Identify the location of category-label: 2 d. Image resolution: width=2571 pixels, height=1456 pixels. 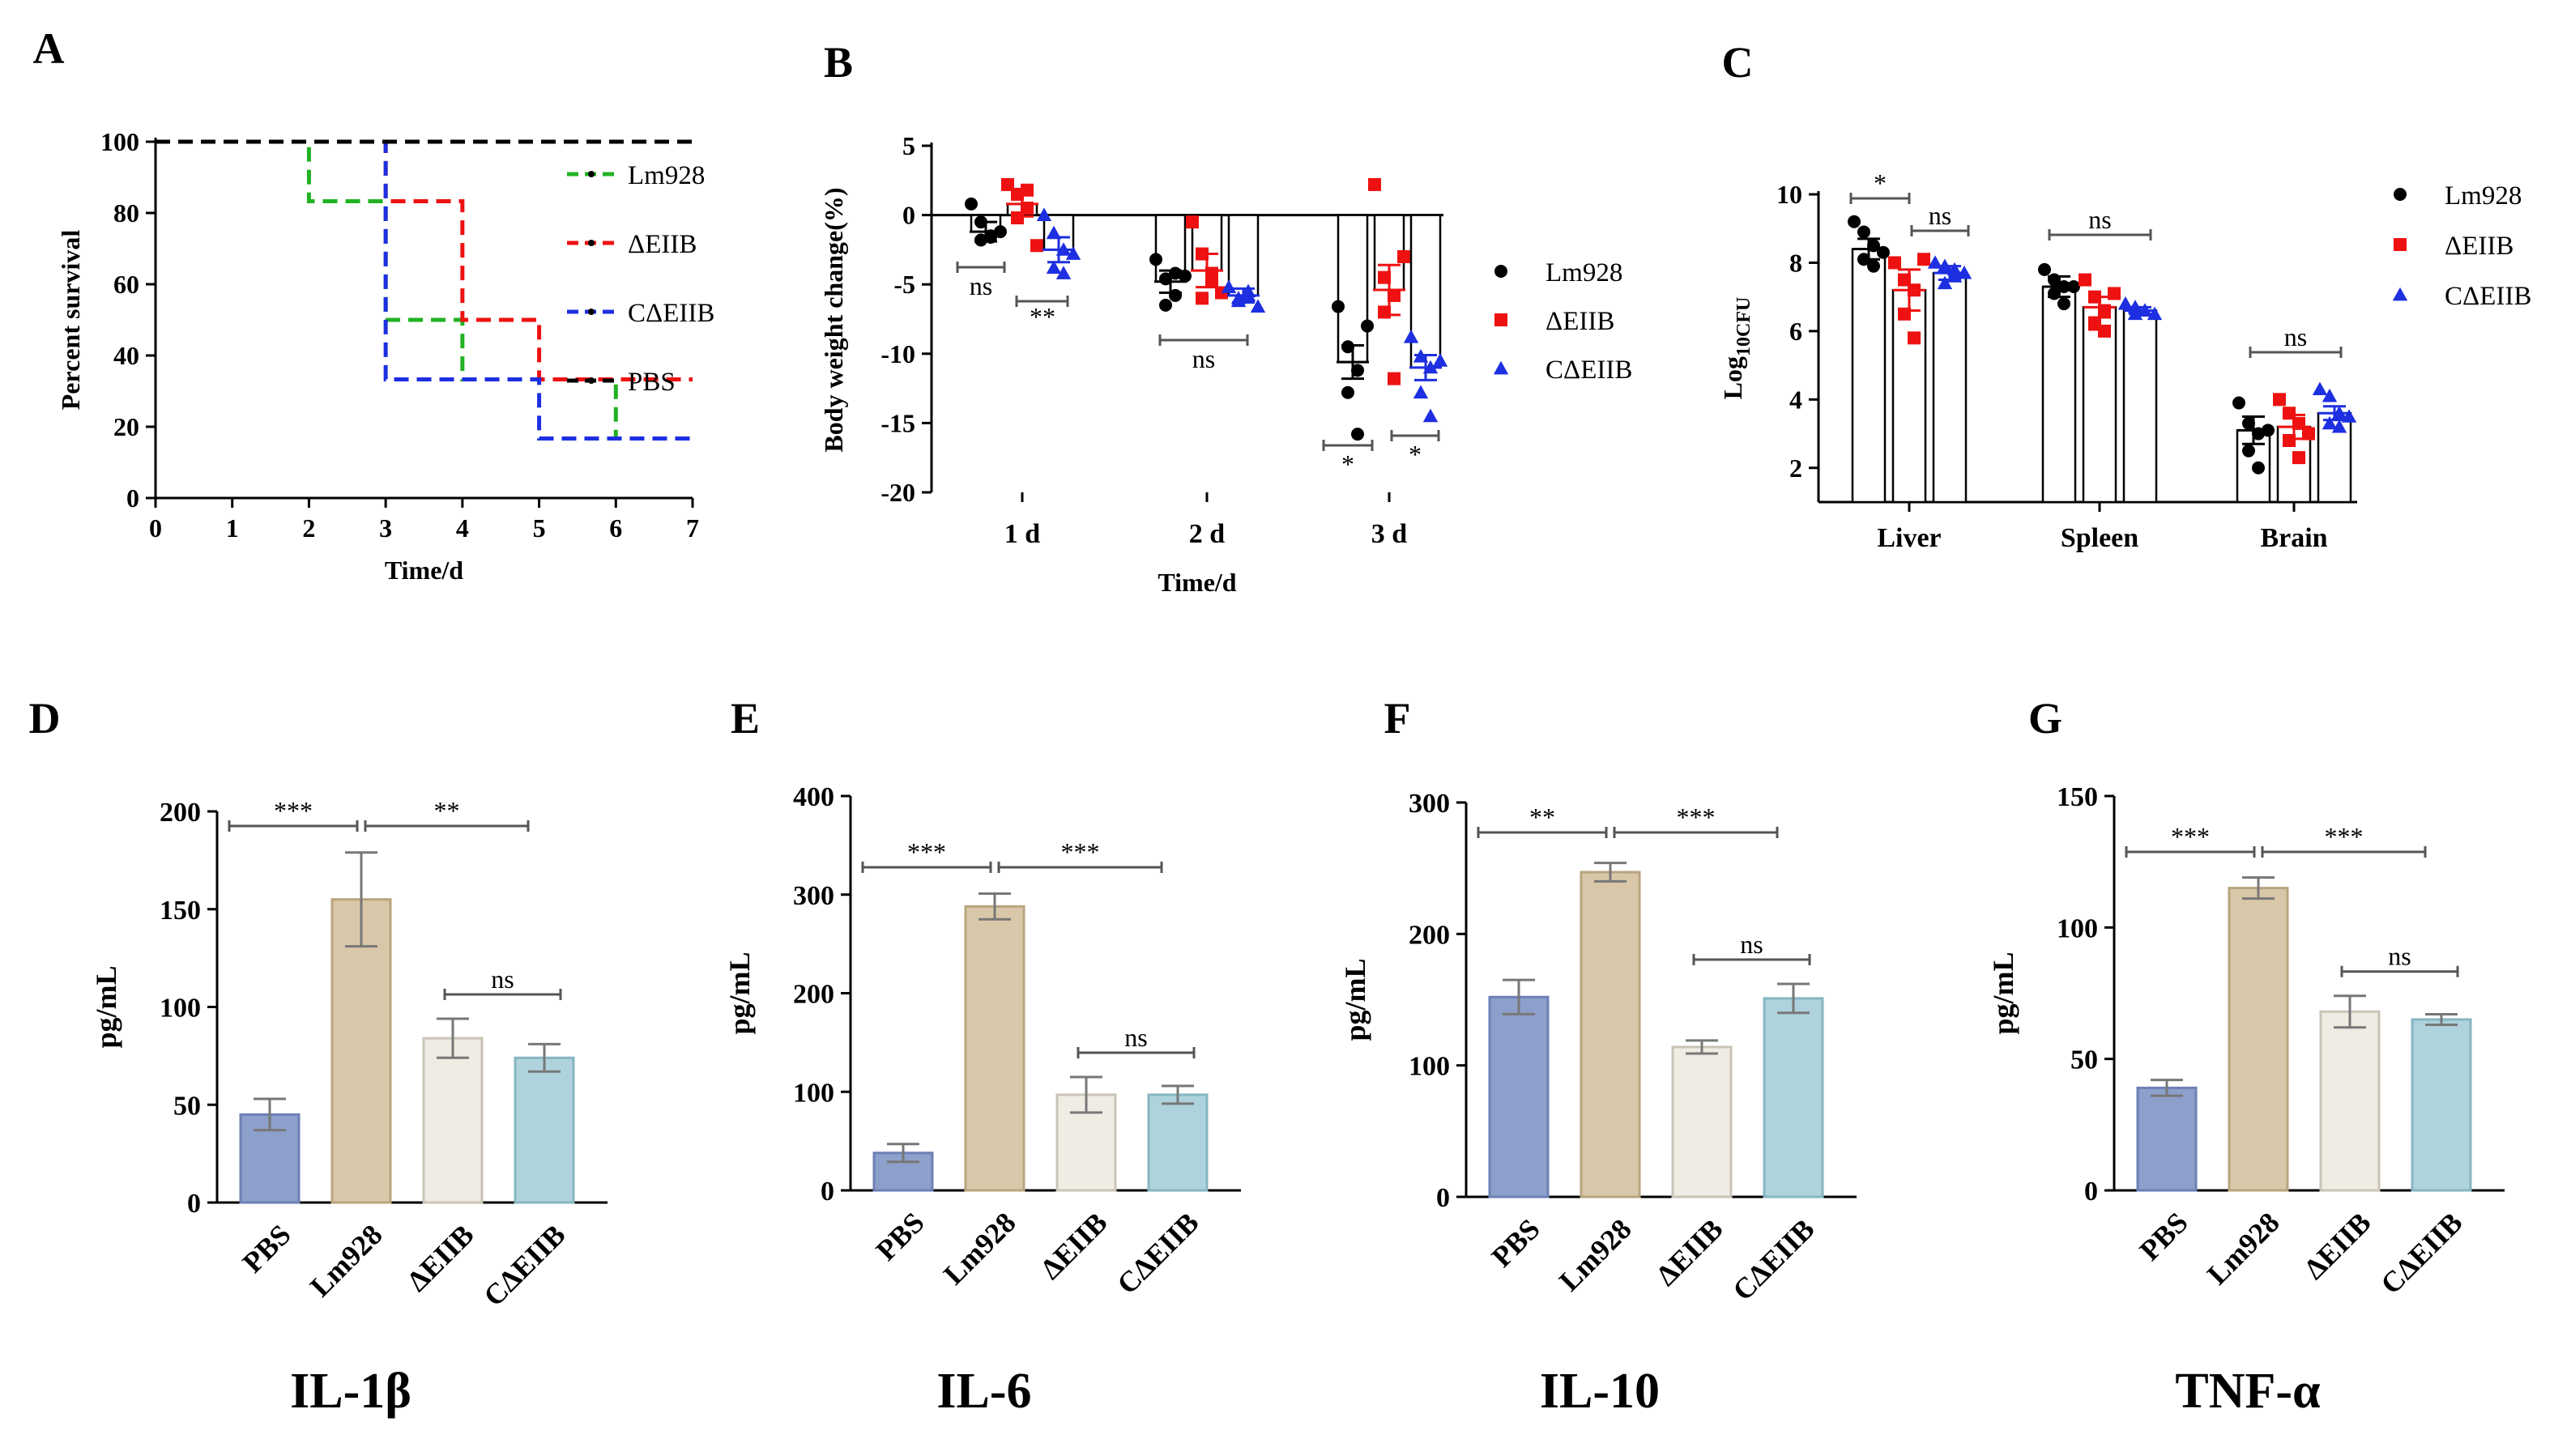
(1207, 534).